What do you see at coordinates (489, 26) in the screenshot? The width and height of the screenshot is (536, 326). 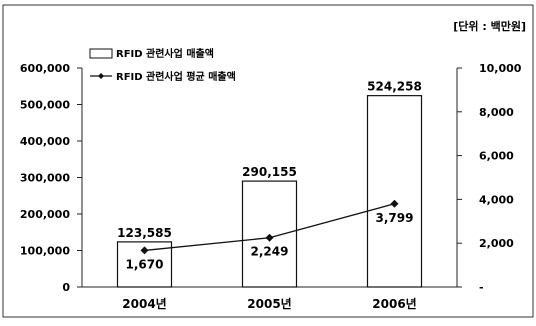 I see `unit-label: [단위 : 백만원]` at bounding box center [489, 26].